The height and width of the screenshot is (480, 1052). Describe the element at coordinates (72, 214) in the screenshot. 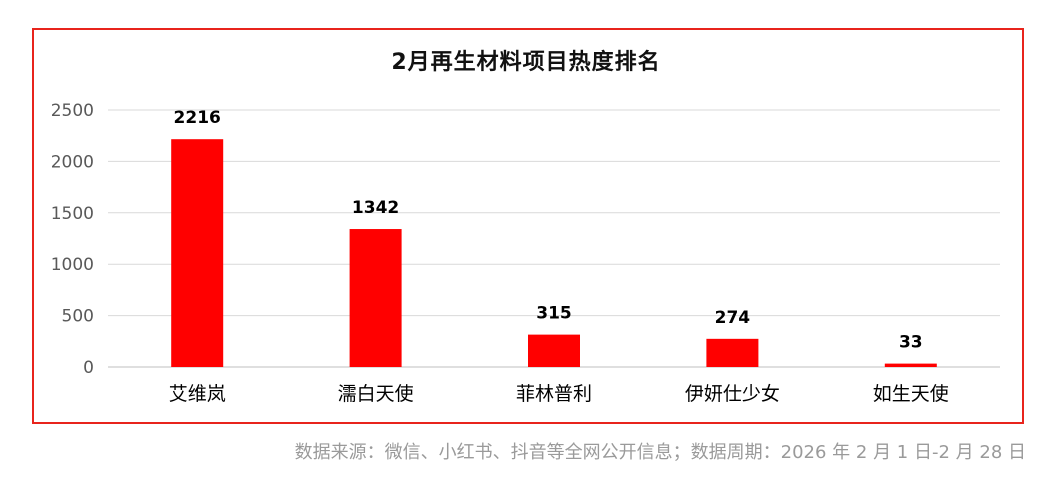

I see `y-tick-label: 1500` at that location.